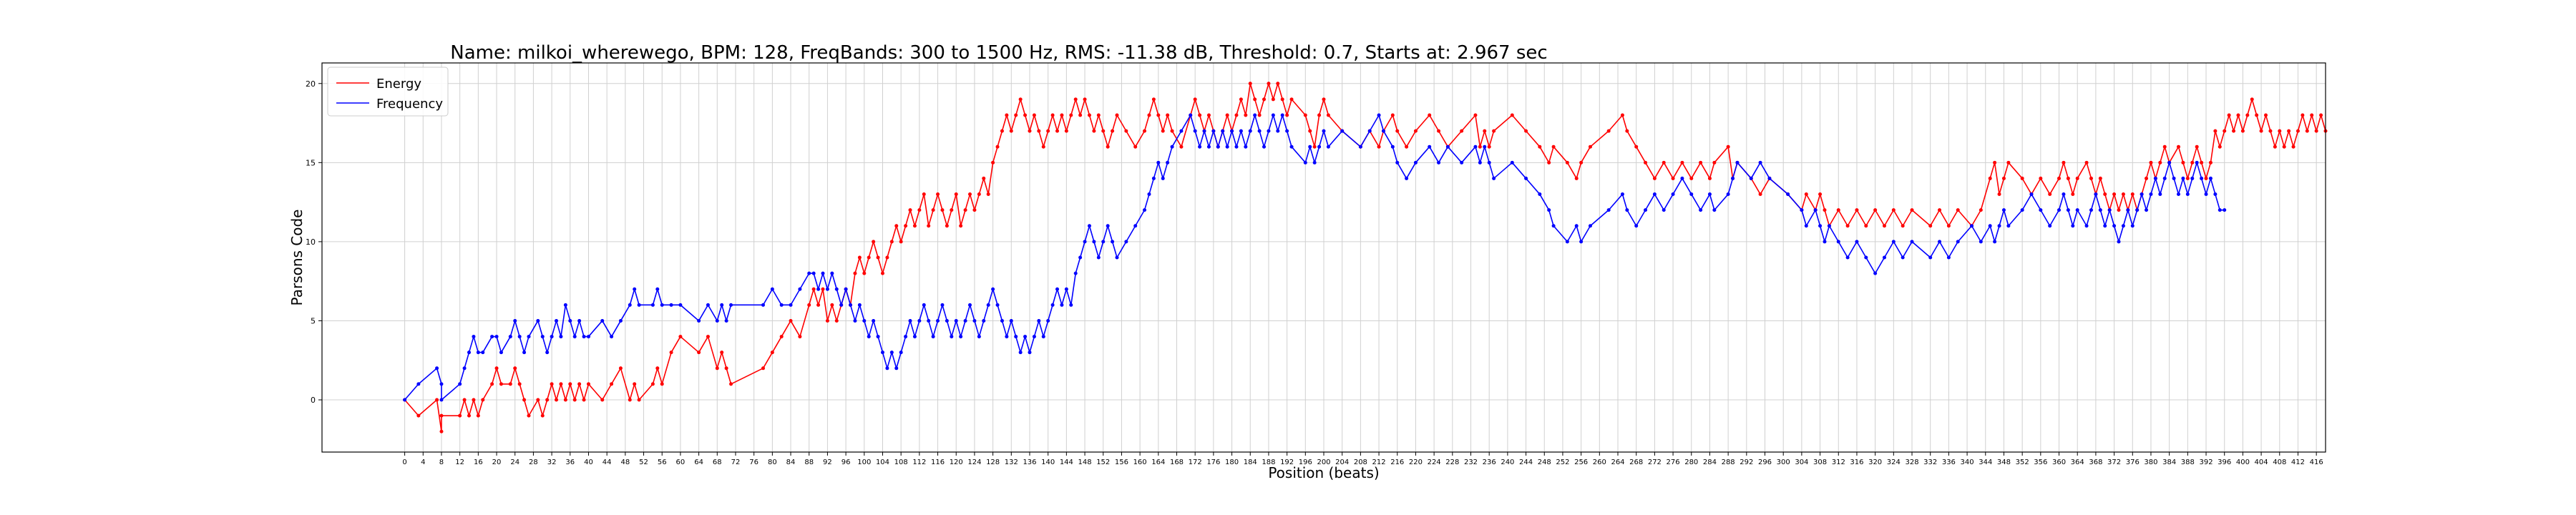 The width and height of the screenshot is (2576, 515). Describe the element at coordinates (1894, 462) in the screenshot. I see `x-tick-label: 324` at that location.